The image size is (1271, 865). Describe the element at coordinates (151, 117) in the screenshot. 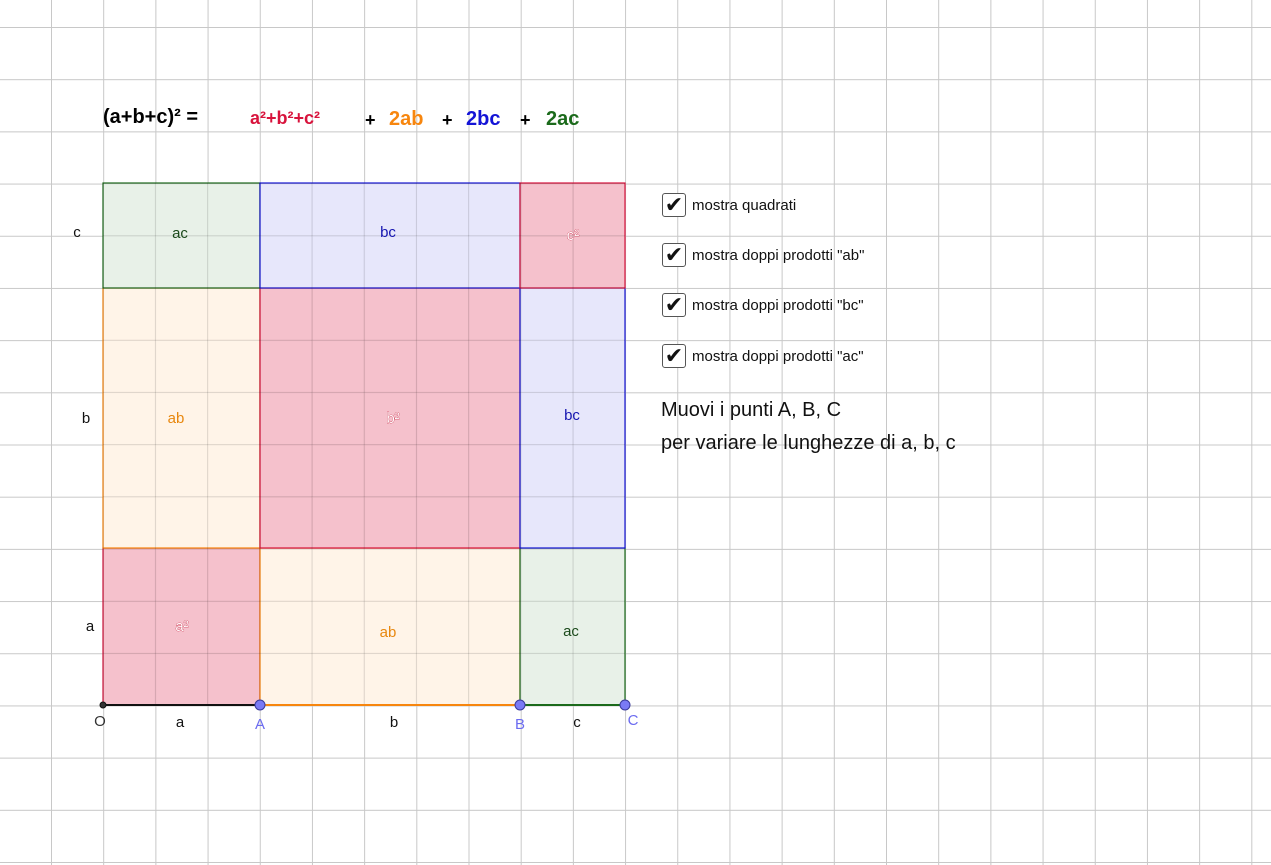

I see `formula-lhs: (a+b+c)² =` at that location.